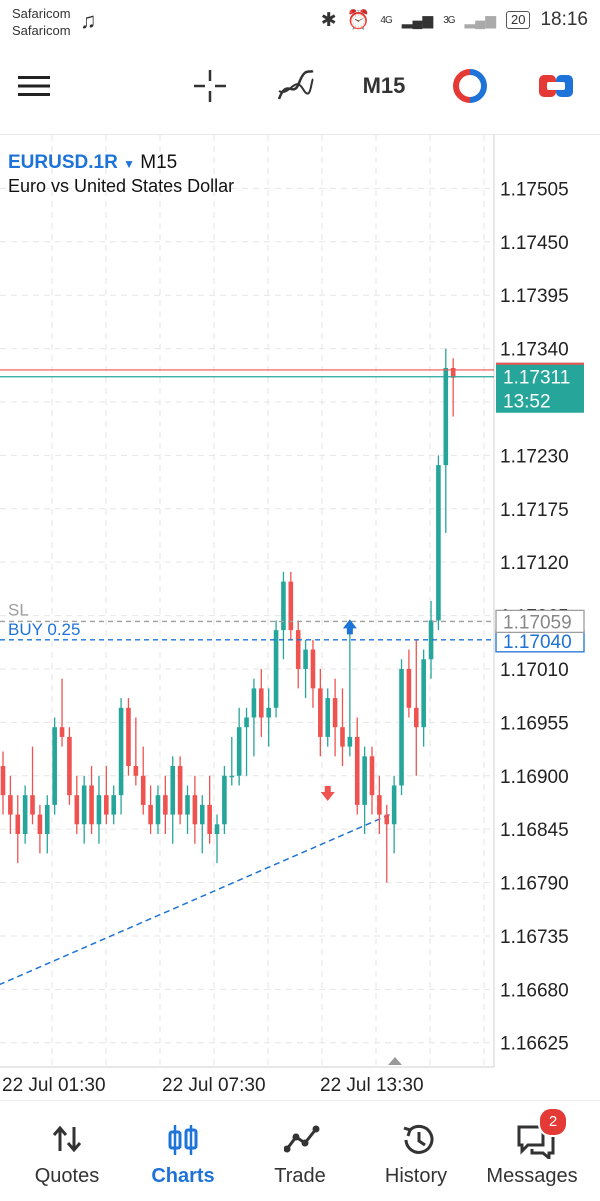  I want to click on nav-history: History, so click(416, 1151).